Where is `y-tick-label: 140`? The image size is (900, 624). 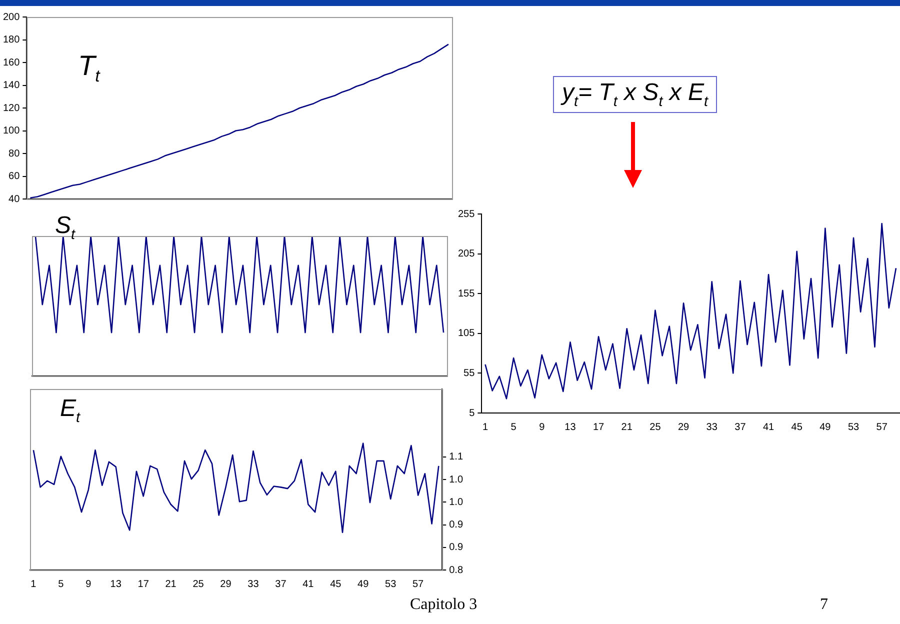 y-tick-label: 140 is located at coordinates (11, 85).